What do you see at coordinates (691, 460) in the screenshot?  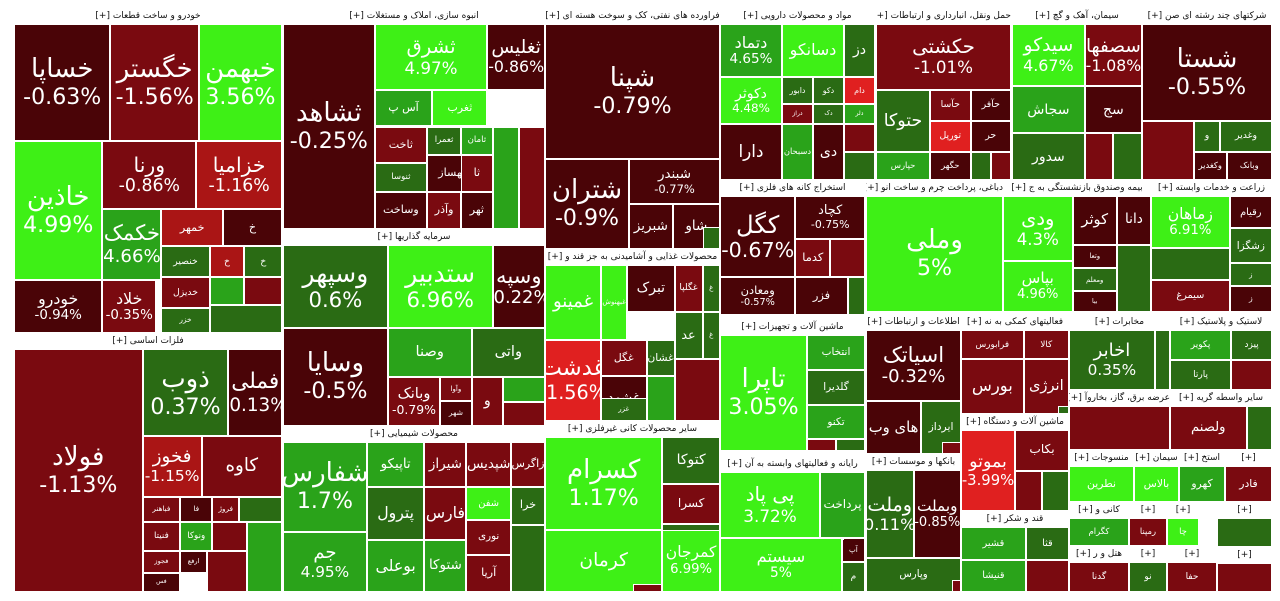 I see `stock-tile: کتوکا` at bounding box center [691, 460].